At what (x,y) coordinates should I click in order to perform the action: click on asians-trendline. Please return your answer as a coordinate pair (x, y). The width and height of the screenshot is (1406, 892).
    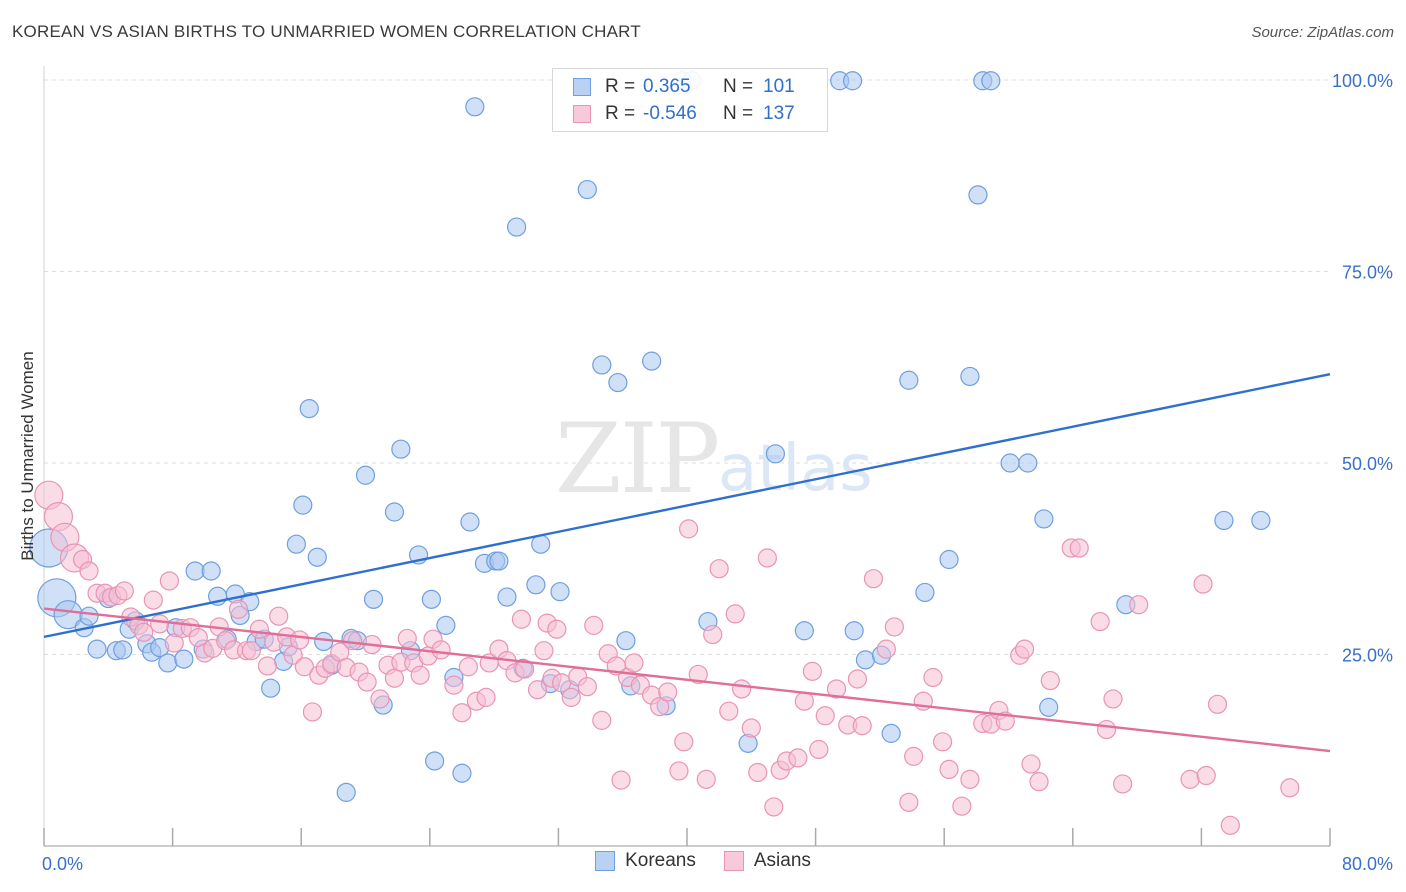
    Looking at the image, I should click on (687, 680).